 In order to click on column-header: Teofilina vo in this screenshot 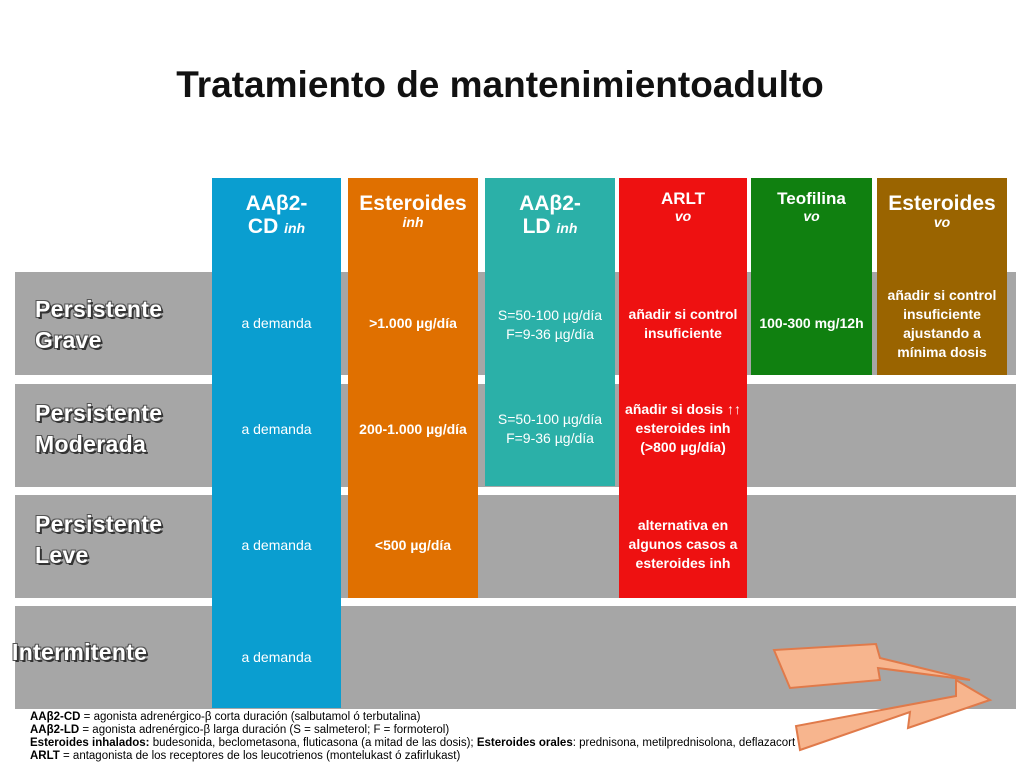, I will do `click(811, 206)`.